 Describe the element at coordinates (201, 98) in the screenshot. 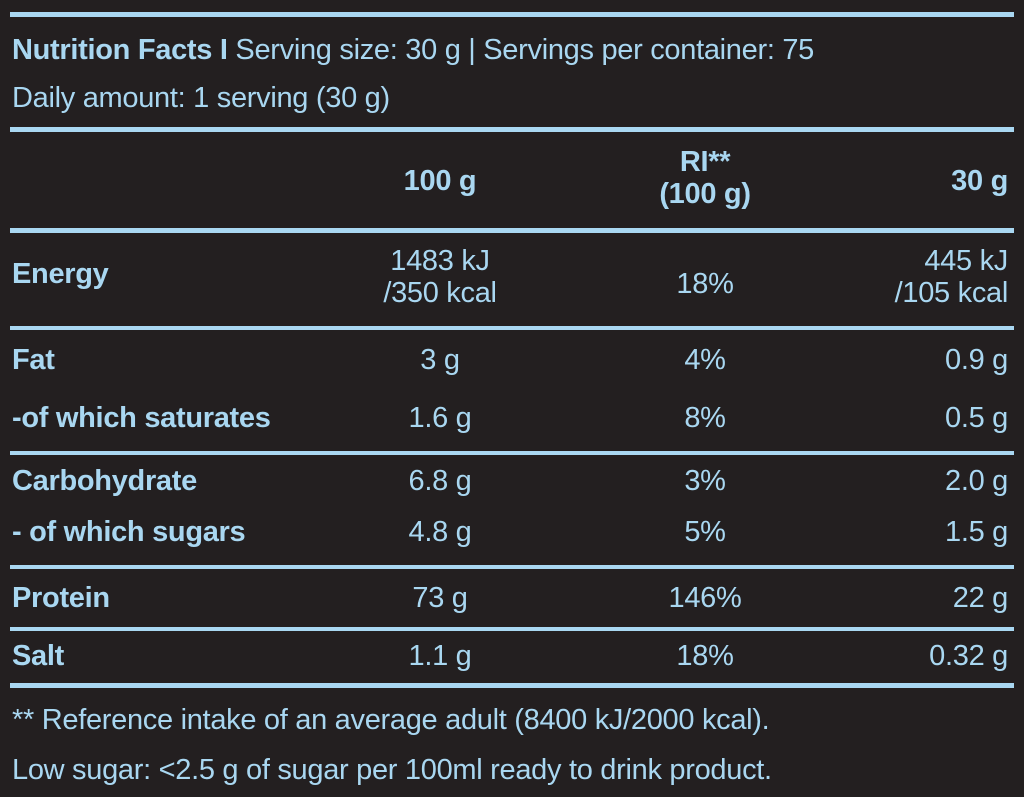

I see `daily-amount: Daily amount: 1 serving (30 g)` at that location.